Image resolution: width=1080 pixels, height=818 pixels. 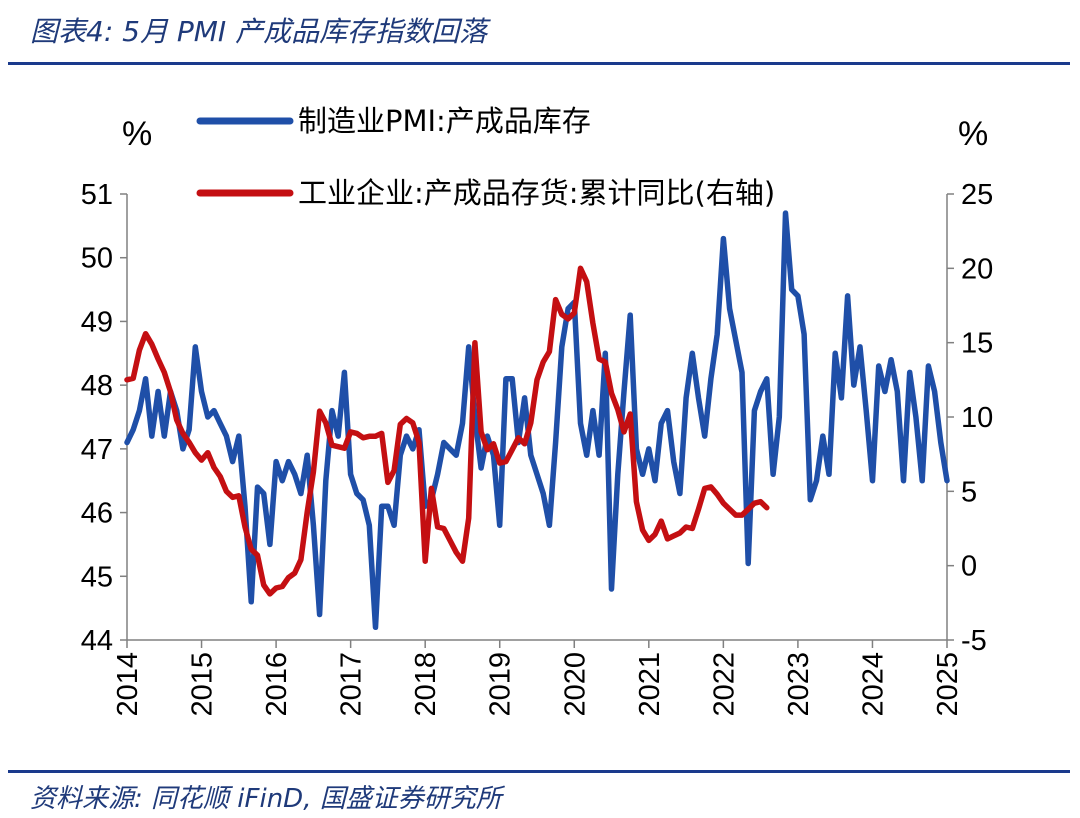 What do you see at coordinates (973, 134) in the screenshot?
I see `right-axis-unit: %` at bounding box center [973, 134].